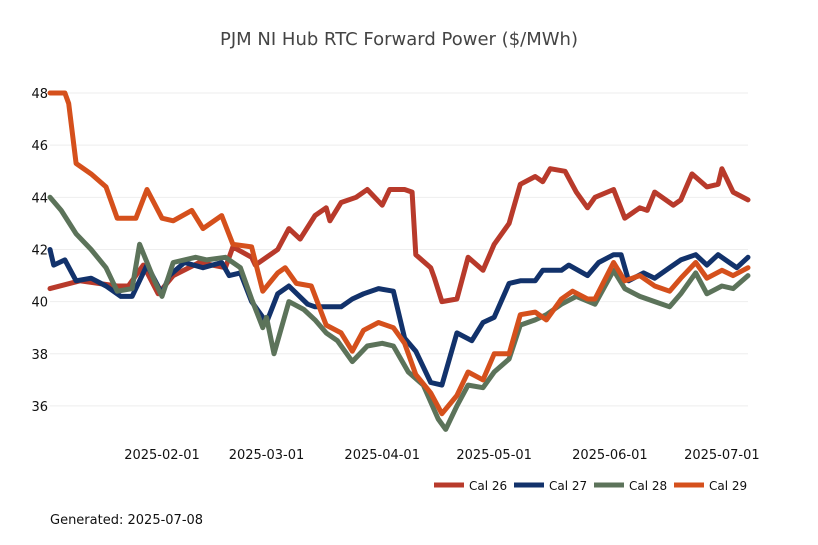 The image size is (818, 545). I want to click on y-tick-label: 38, so click(39, 355).